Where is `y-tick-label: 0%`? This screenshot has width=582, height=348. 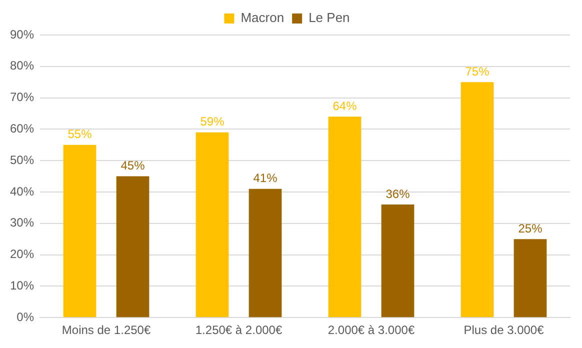 y-tick-label: 0% is located at coordinates (25, 317).